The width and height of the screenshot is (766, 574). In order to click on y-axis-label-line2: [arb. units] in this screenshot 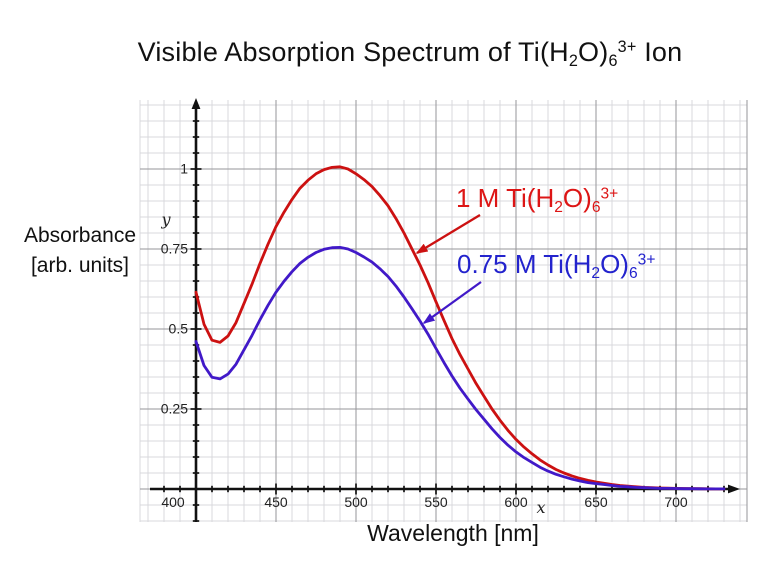, I will do `click(80, 265)`.